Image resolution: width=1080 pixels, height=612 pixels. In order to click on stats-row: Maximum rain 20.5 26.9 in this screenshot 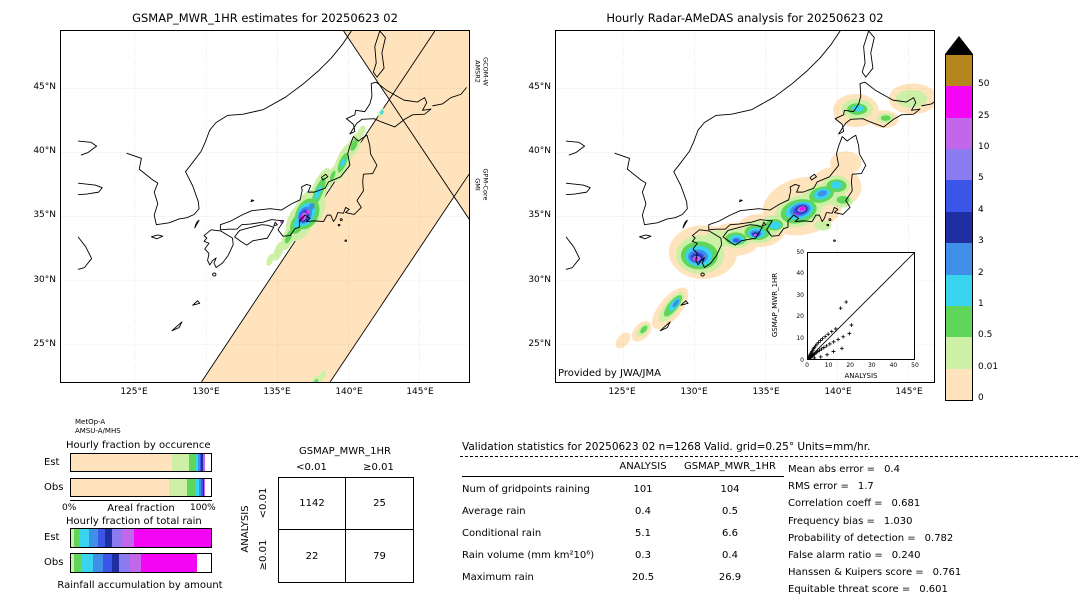, I will do `click(623, 578)`.